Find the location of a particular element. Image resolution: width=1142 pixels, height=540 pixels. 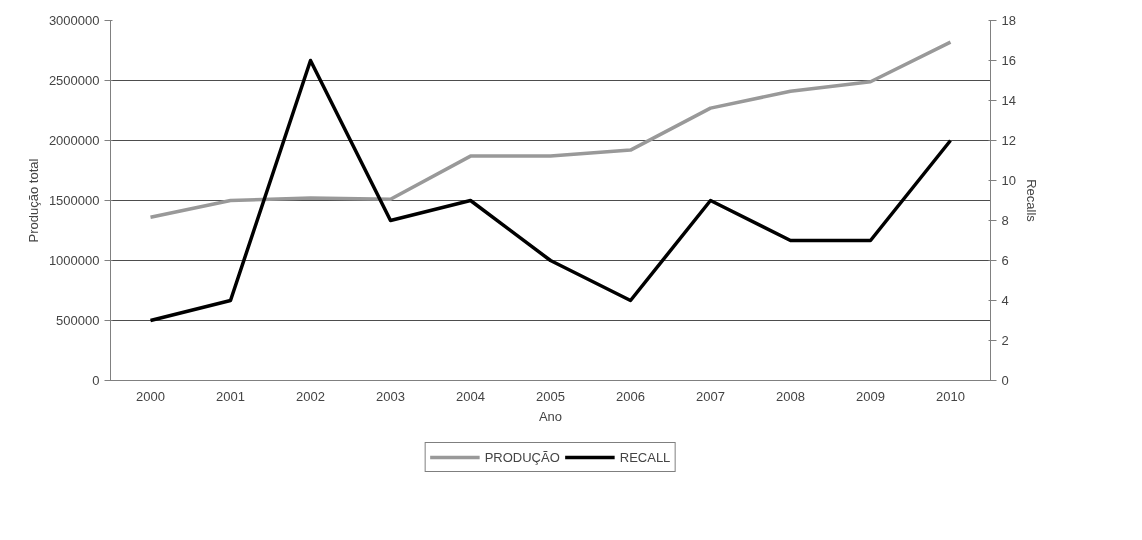

y-tick-label: 3000000 is located at coordinates (74, 20).